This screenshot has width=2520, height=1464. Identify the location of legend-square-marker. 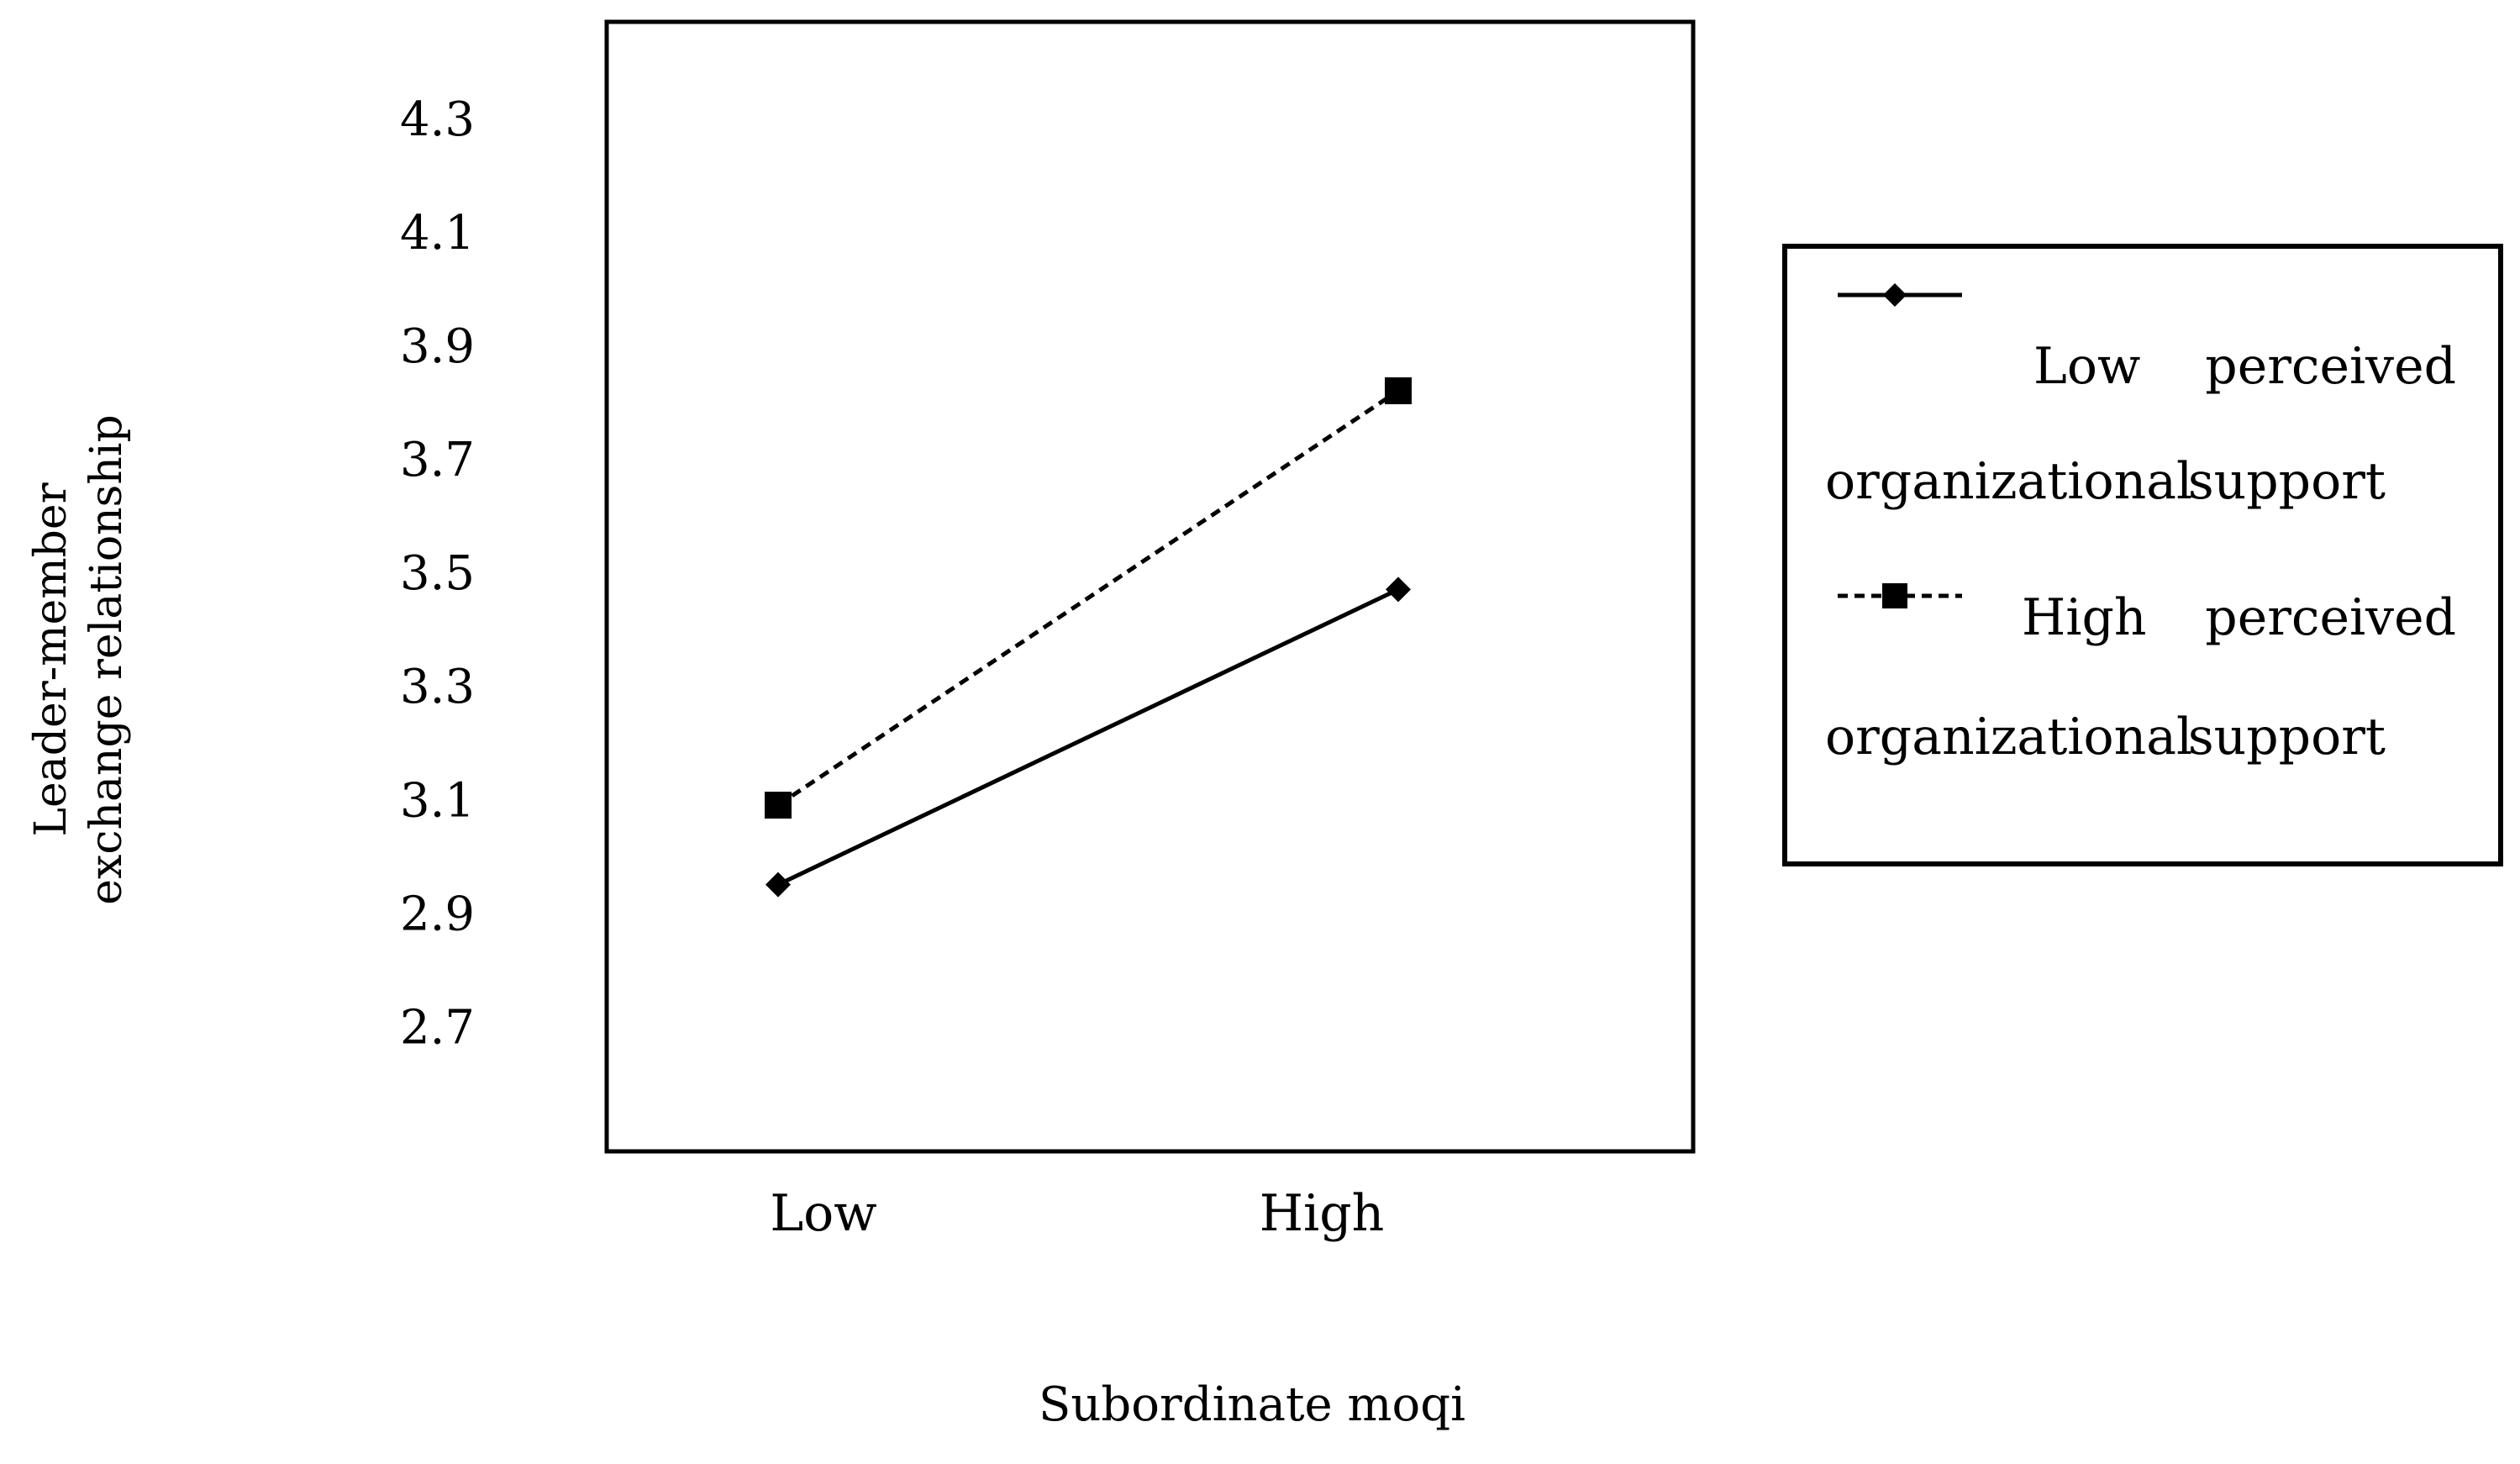
(1894, 595).